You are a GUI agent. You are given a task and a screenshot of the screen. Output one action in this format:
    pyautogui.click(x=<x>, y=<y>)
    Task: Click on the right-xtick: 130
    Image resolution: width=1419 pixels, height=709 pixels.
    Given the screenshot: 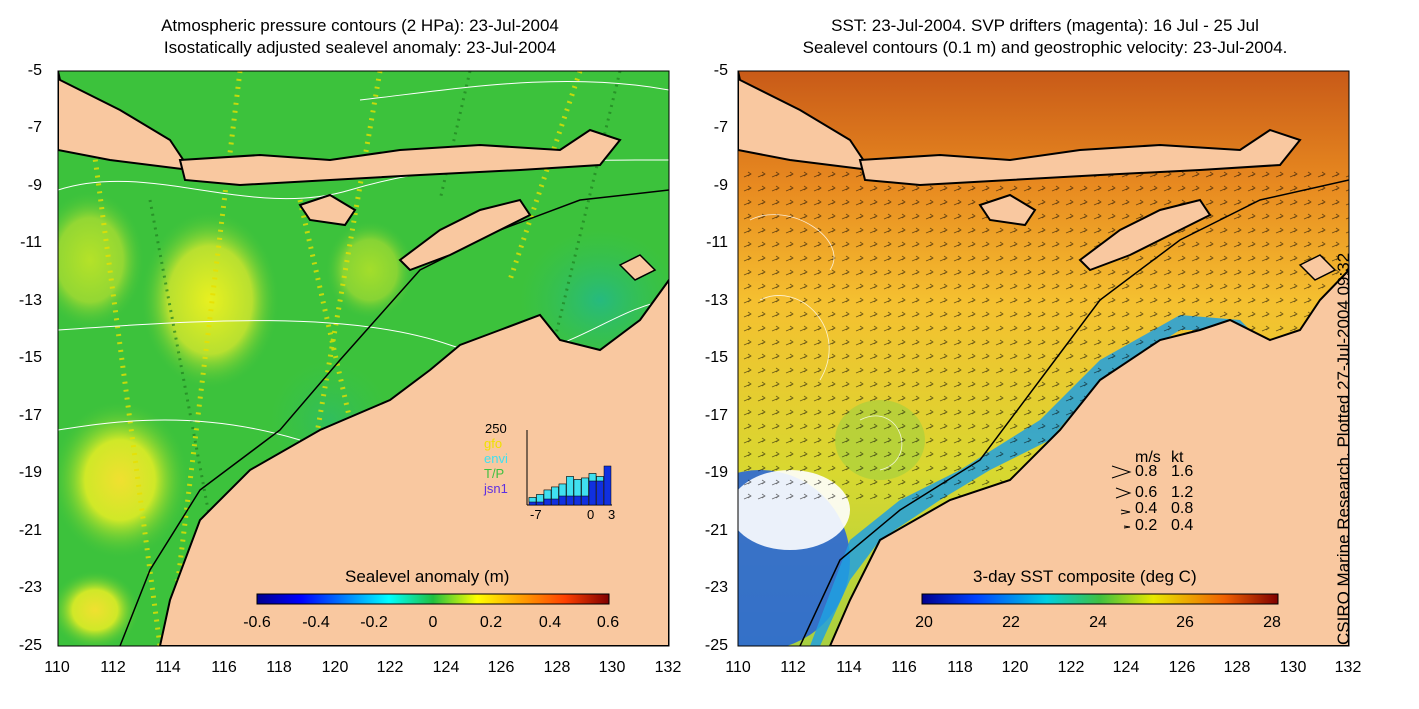 What is the action you would take?
    pyautogui.click(x=1293, y=667)
    